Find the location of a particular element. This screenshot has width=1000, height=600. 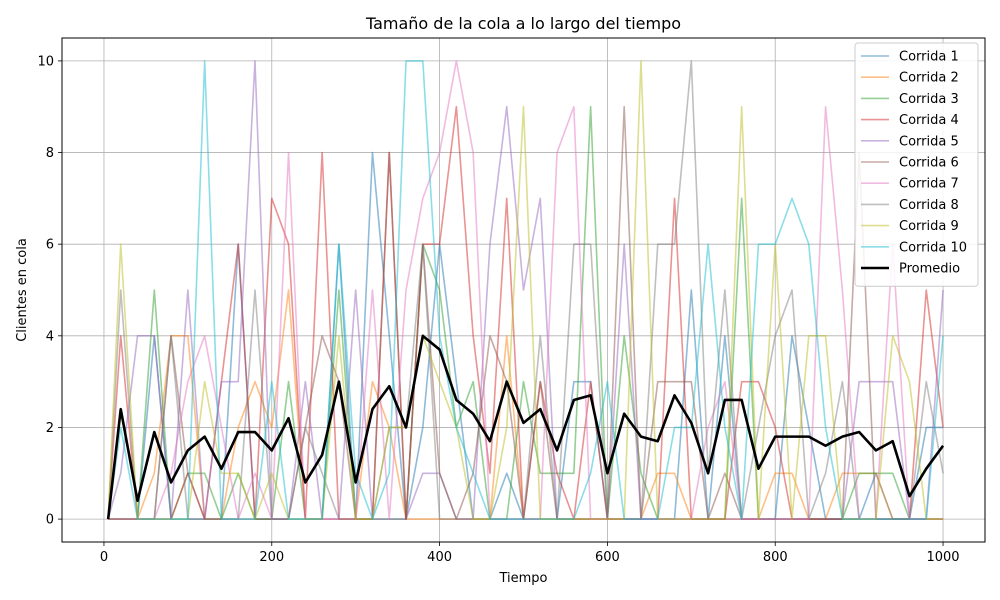

legend-label: Corrida 7 is located at coordinates (929, 184).